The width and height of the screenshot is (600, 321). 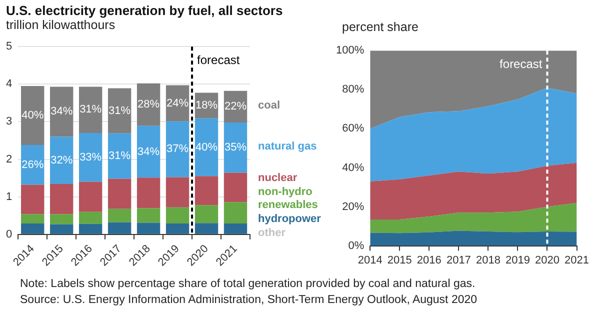 I want to click on series-label: natural gas, so click(x=287, y=146).